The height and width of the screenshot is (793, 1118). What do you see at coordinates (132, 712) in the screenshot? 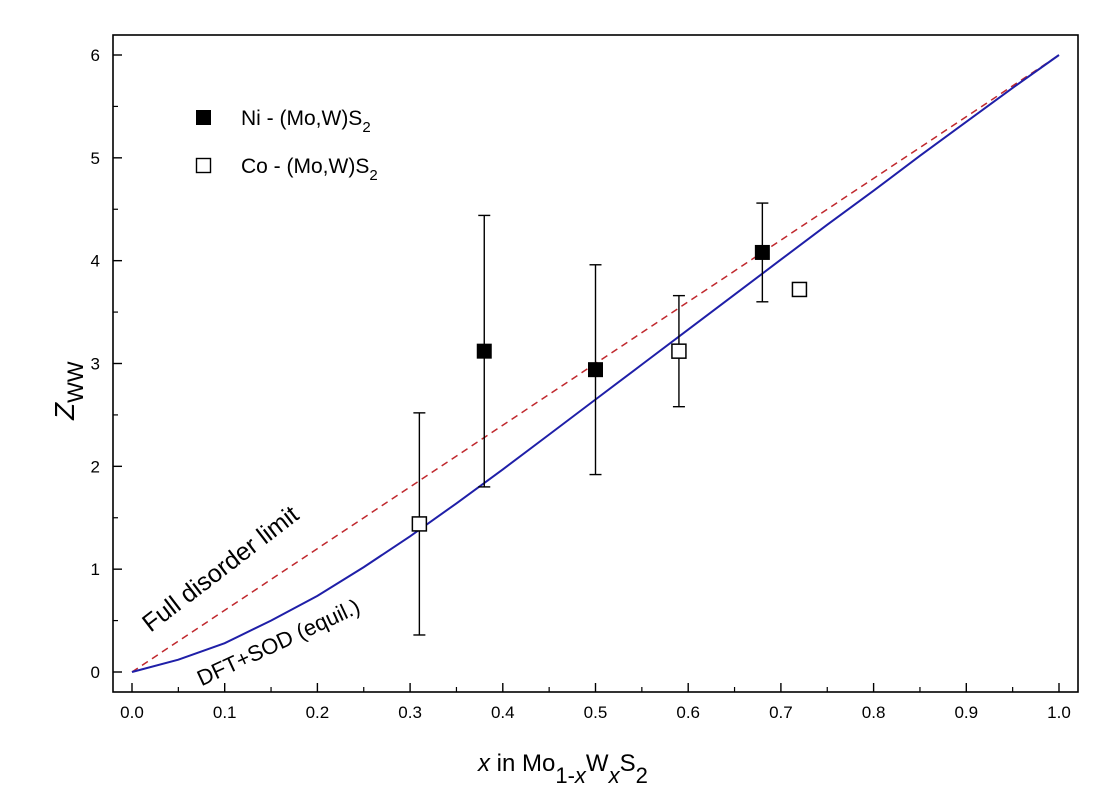
I see `x-tick-label: 0.0` at bounding box center [132, 712].